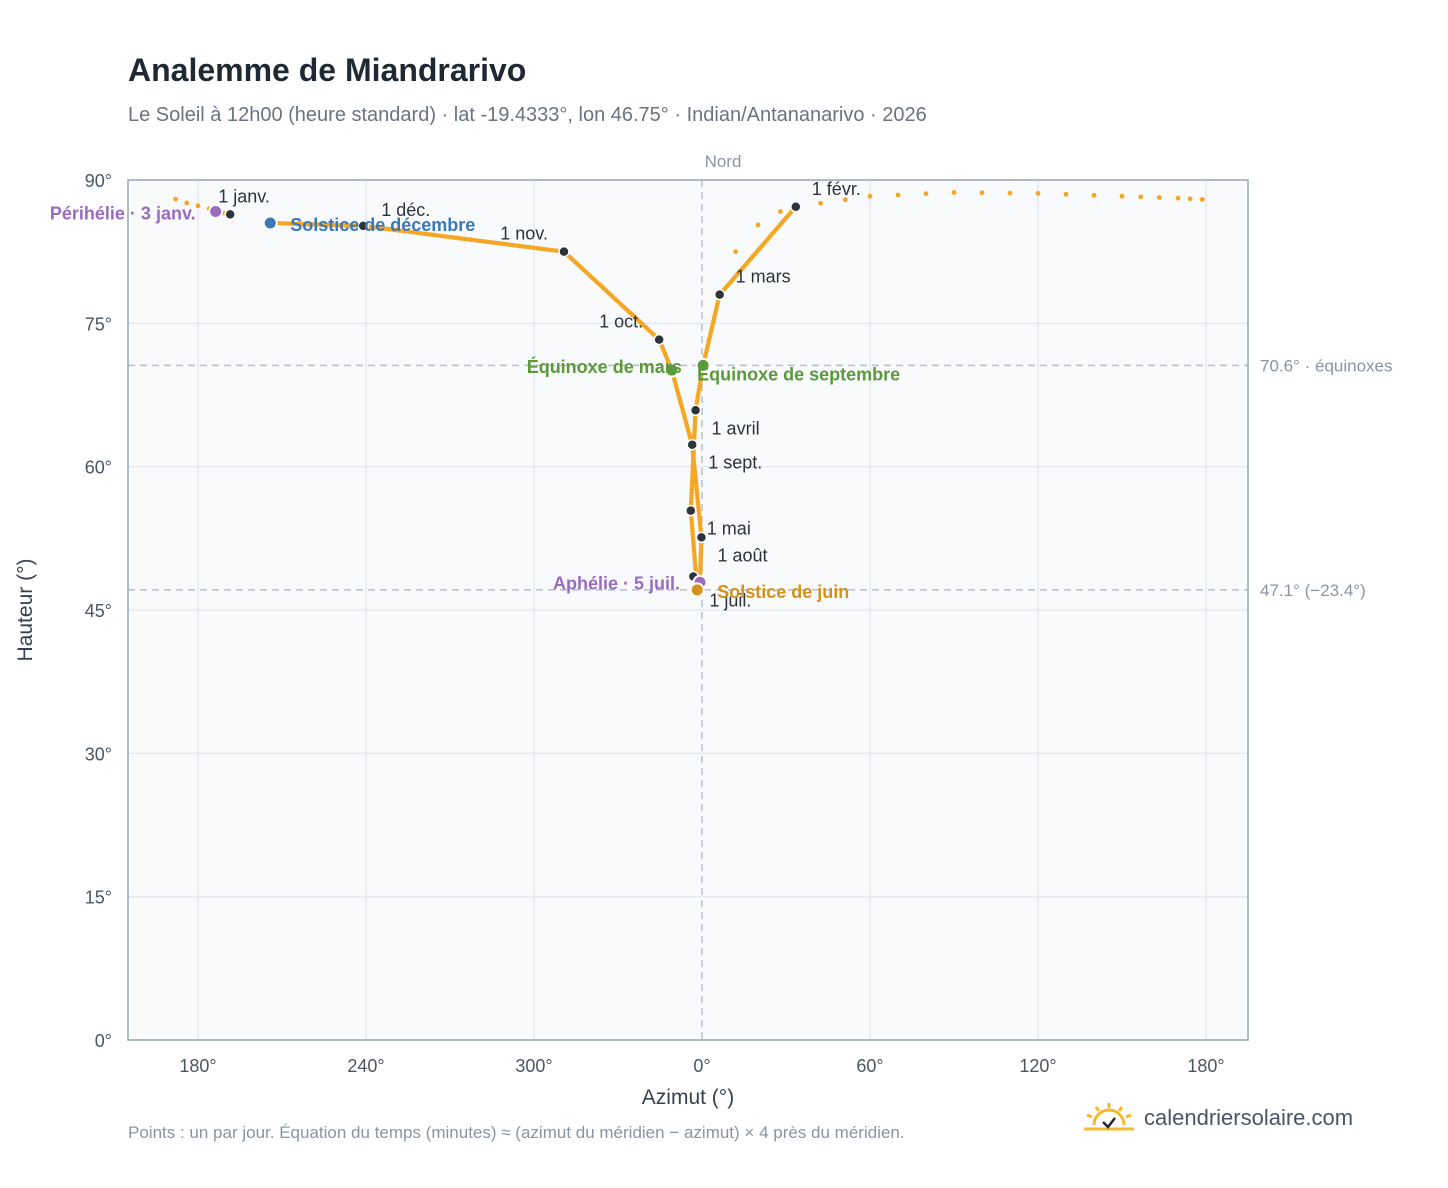 The width and height of the screenshot is (1448, 1188). I want to click on month-label: 1 oct., so click(621, 322).